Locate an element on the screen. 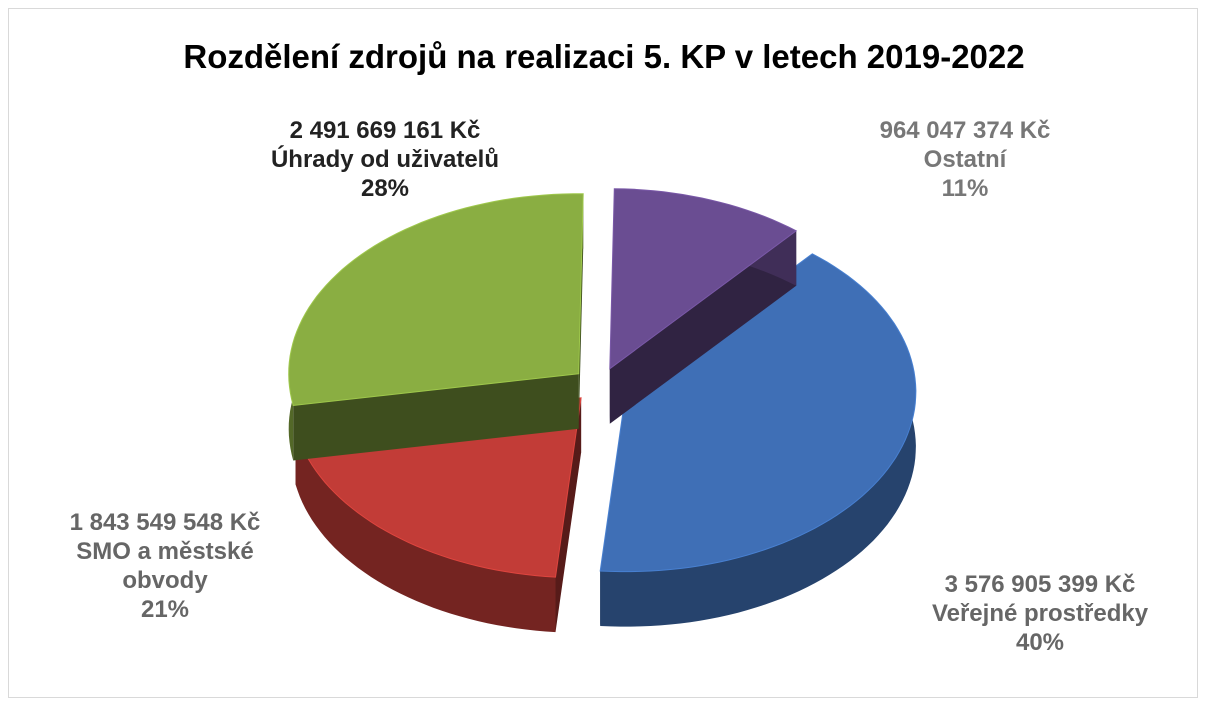 The height and width of the screenshot is (709, 1208). value-label: 2 491 669 161 Kč is located at coordinates (385, 130).